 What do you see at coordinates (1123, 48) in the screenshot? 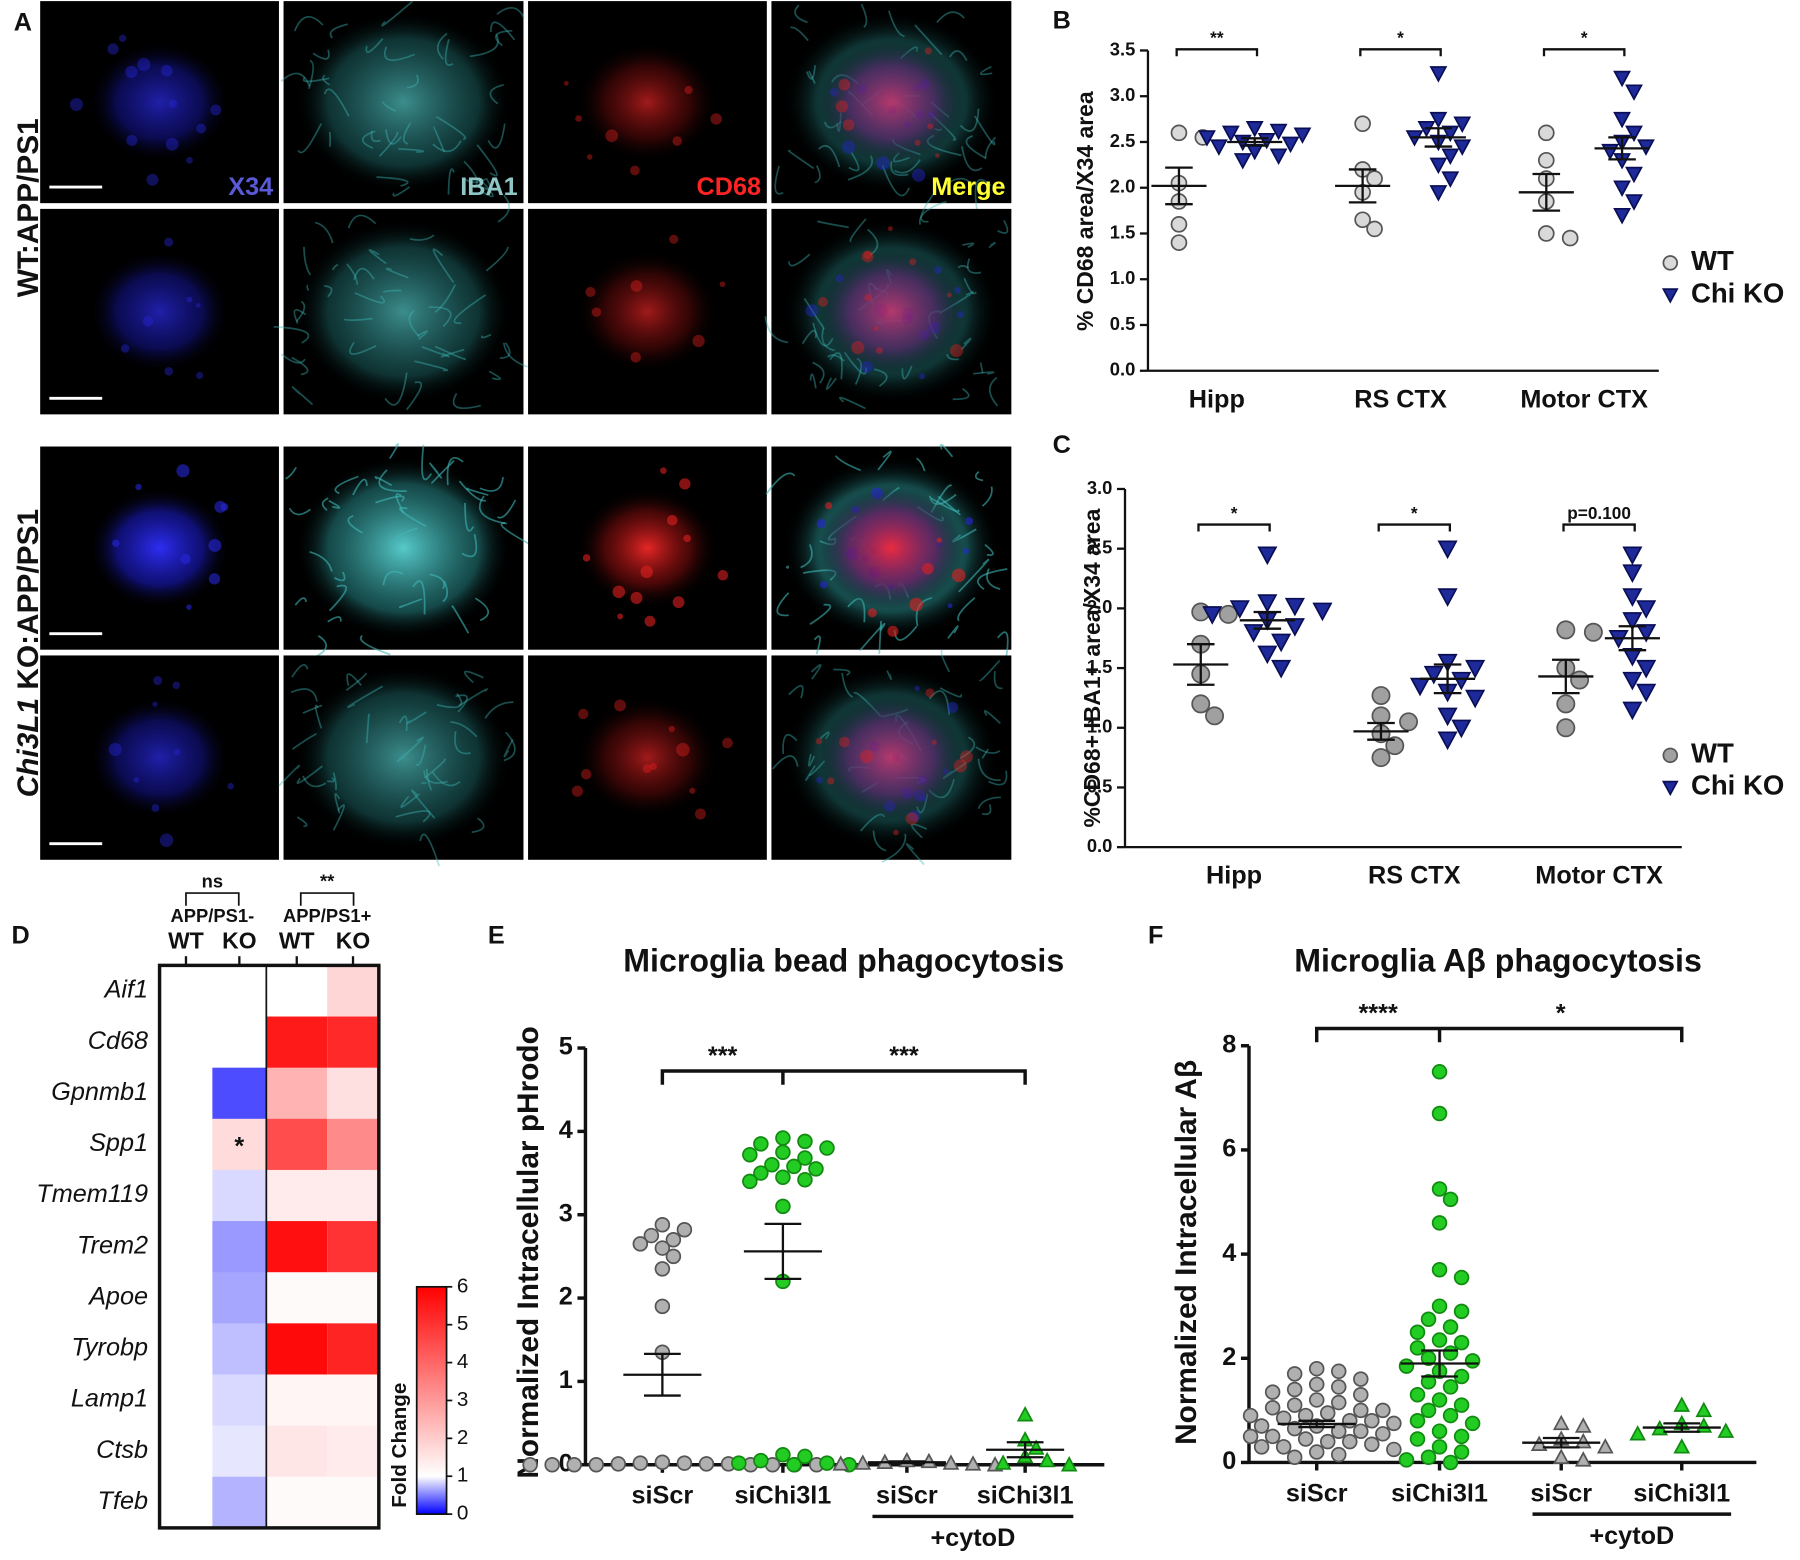
I see `y-tick-label: 3.5` at bounding box center [1123, 48].